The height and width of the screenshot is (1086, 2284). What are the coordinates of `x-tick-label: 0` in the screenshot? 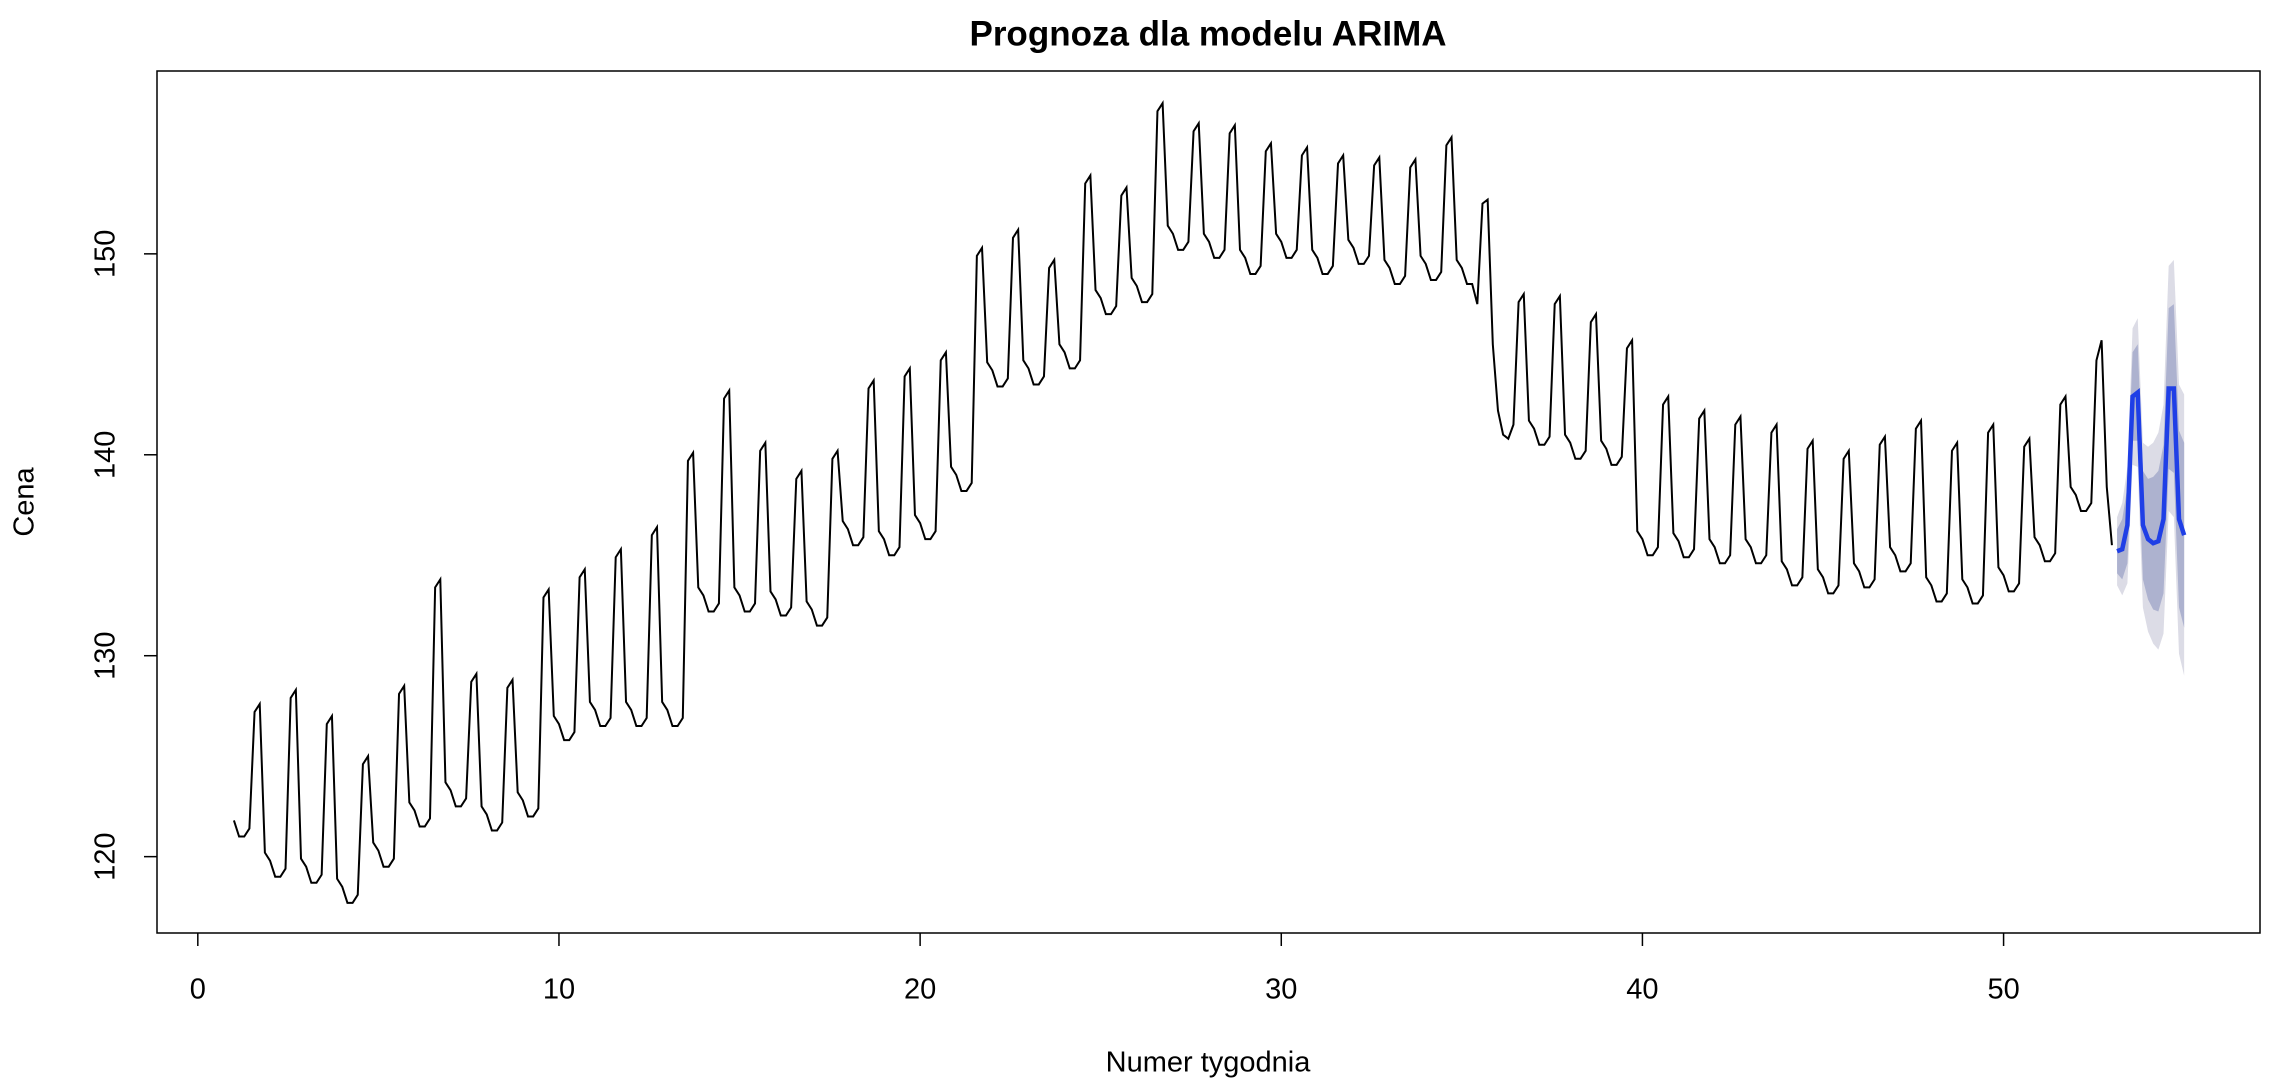 It's located at (198, 990).